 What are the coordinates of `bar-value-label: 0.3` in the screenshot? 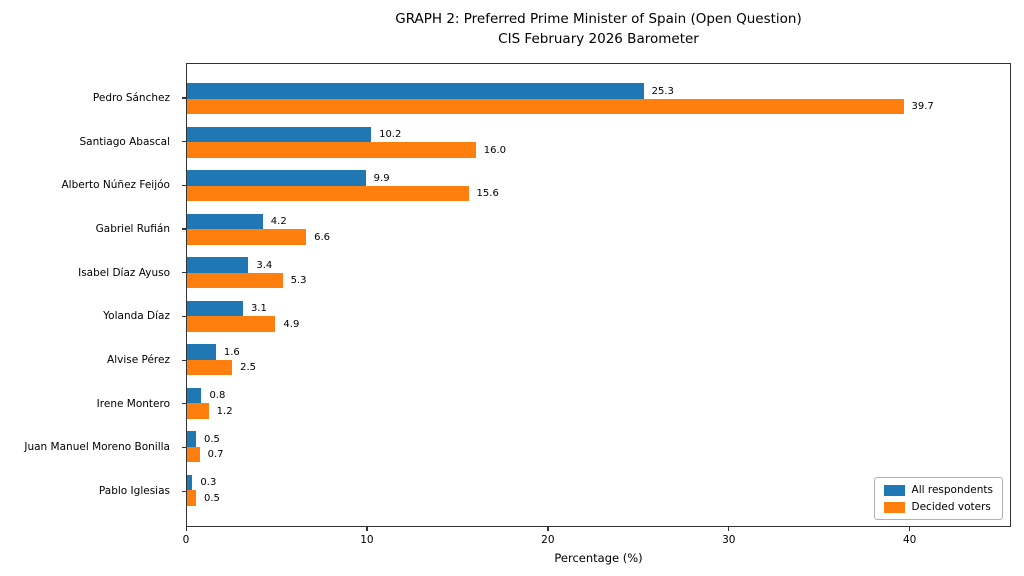 It's located at (208, 482).